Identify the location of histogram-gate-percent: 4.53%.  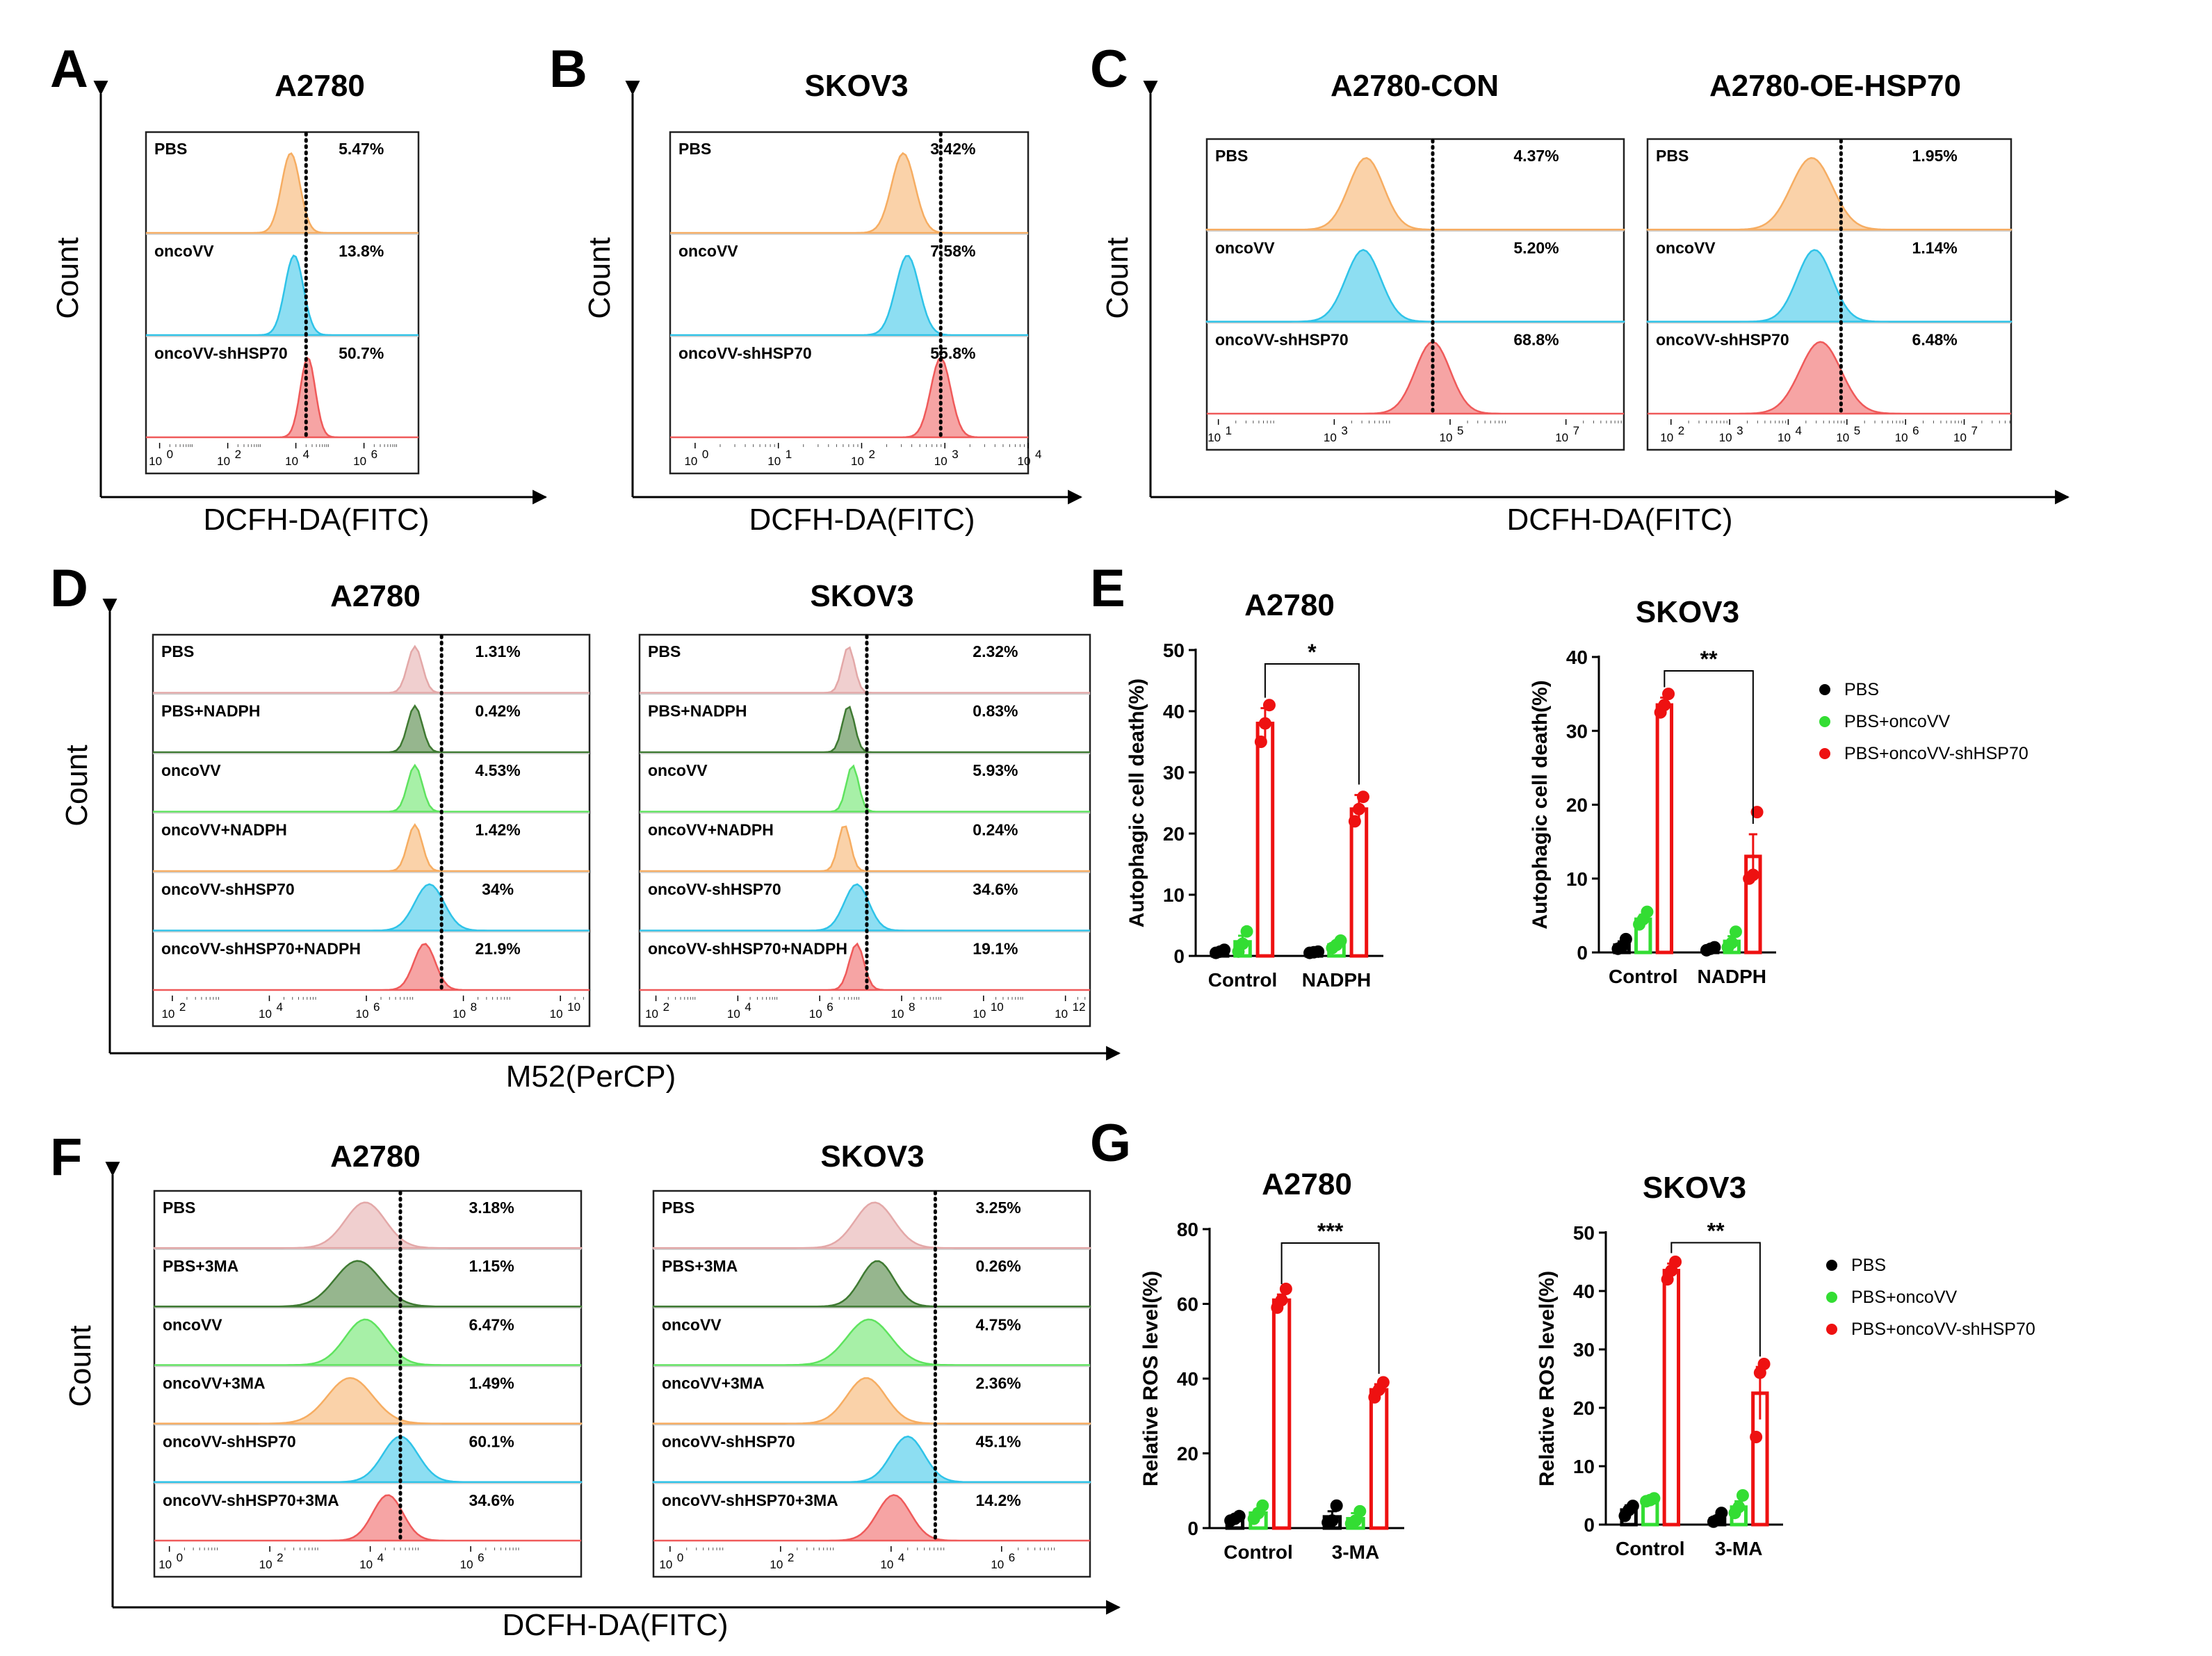
(498, 770).